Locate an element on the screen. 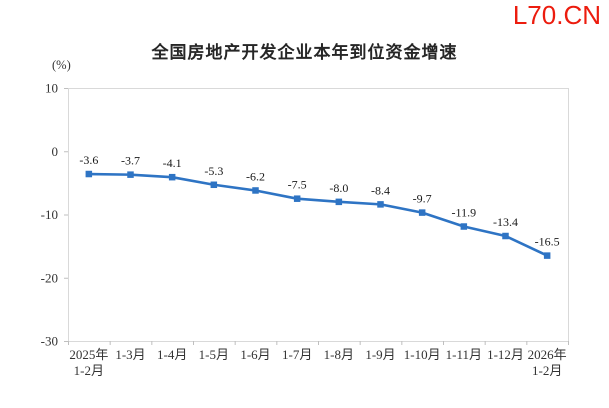  data-point-label: -11.9 is located at coordinates (464, 213).